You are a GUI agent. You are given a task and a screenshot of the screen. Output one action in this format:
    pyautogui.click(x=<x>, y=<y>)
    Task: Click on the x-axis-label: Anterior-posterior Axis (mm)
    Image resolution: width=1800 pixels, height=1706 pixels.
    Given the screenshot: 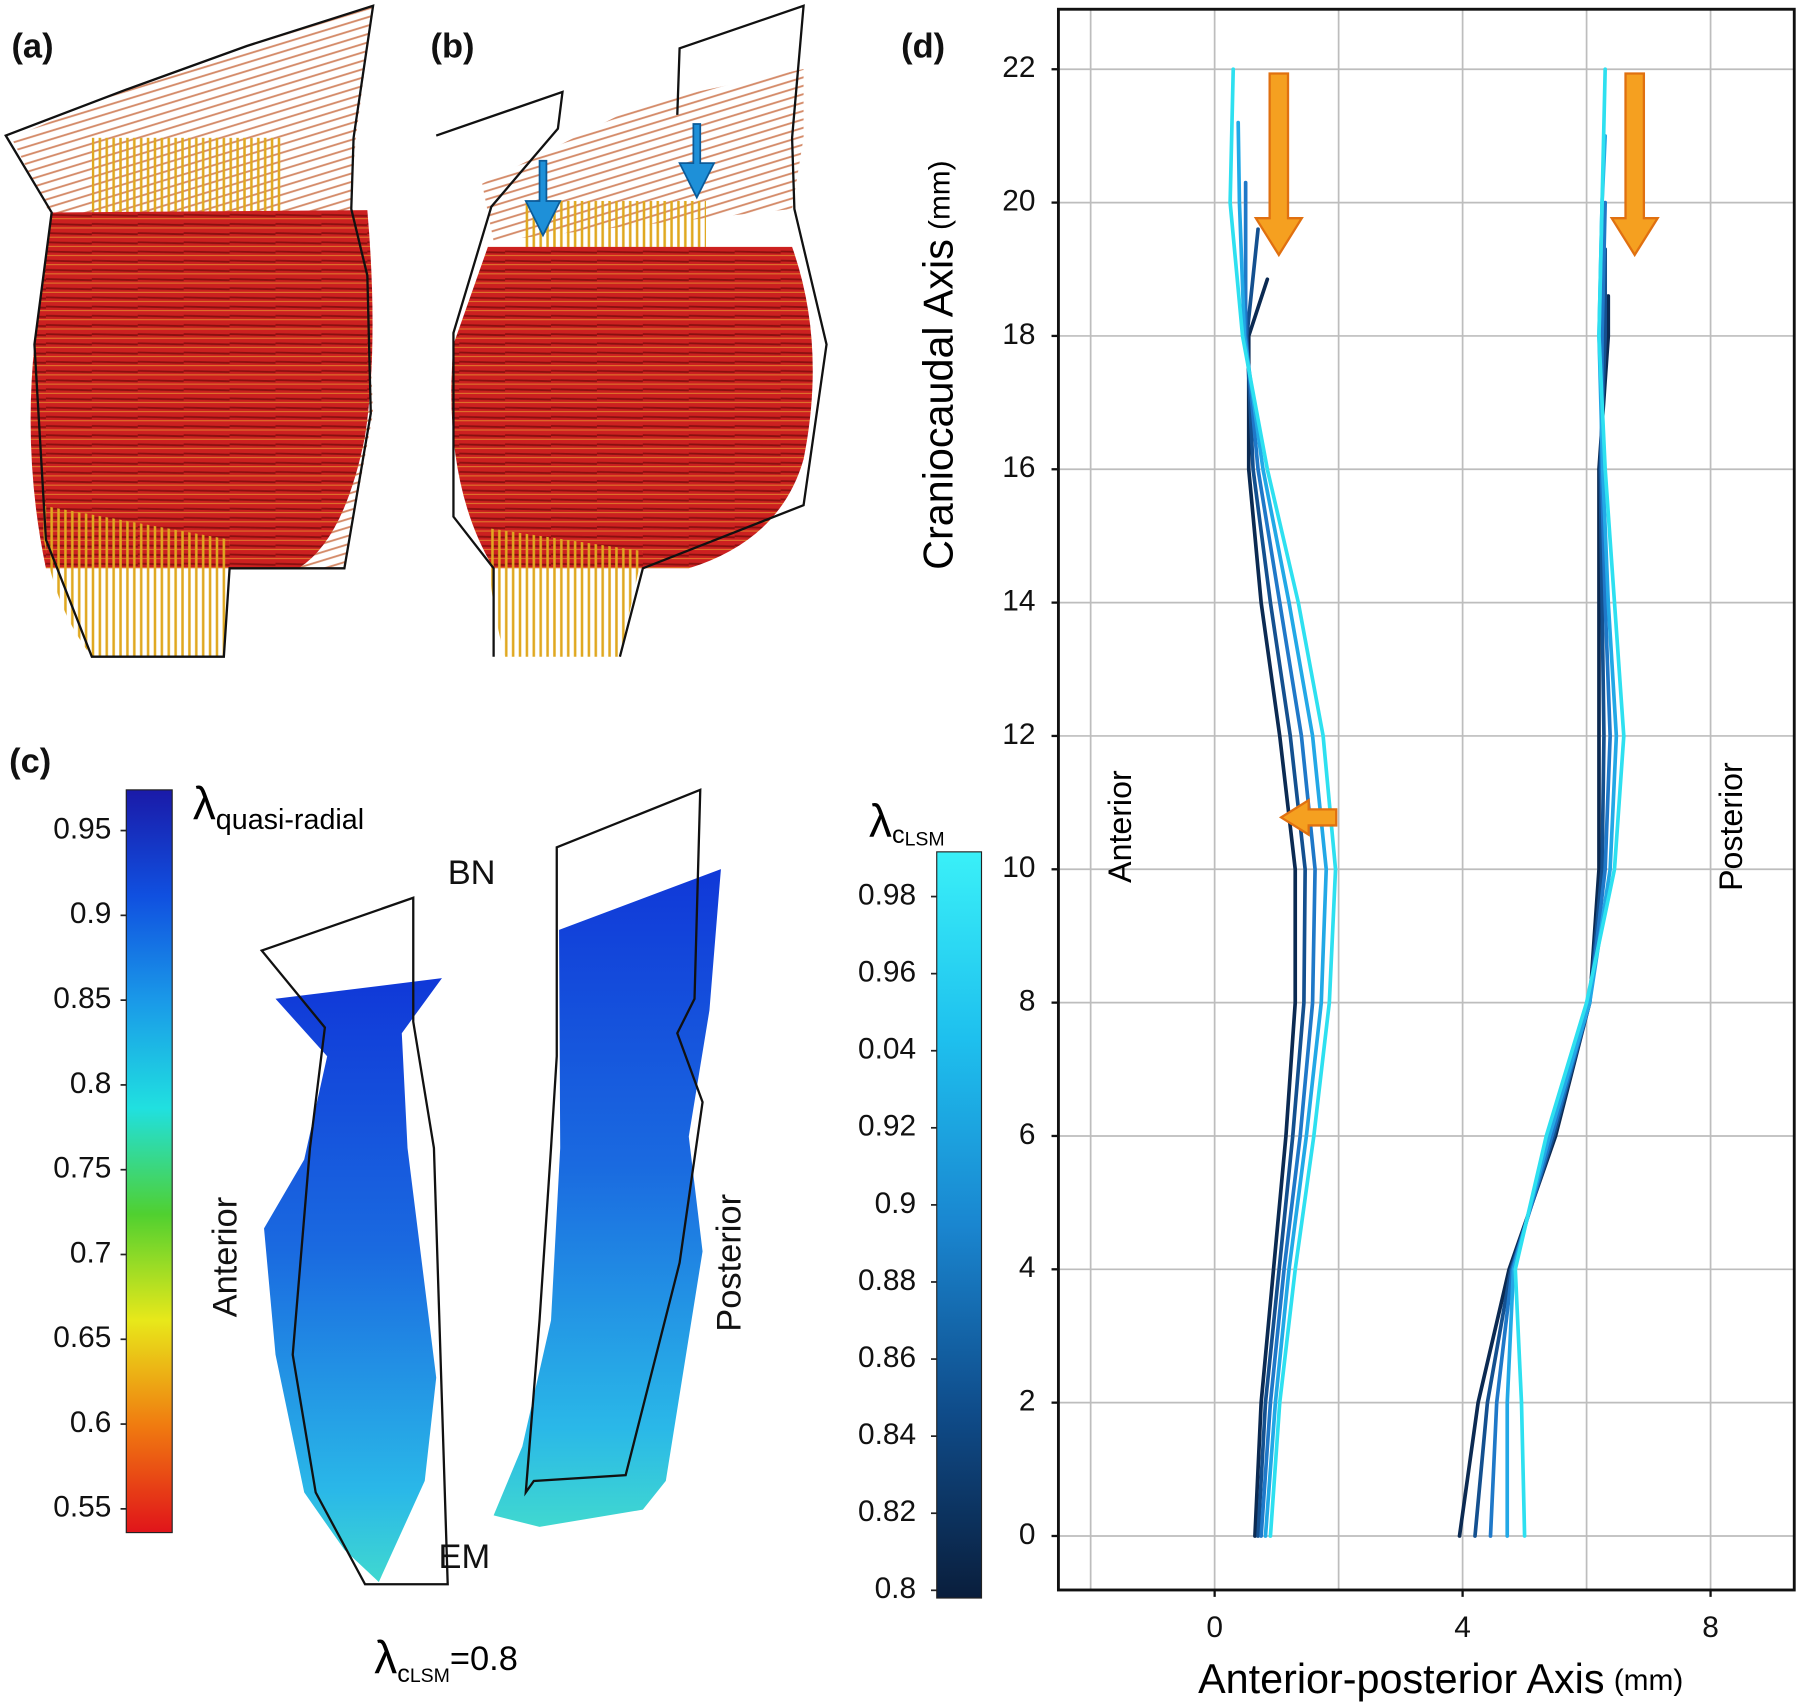 What is the action you would take?
    pyautogui.click(x=1440, y=1679)
    